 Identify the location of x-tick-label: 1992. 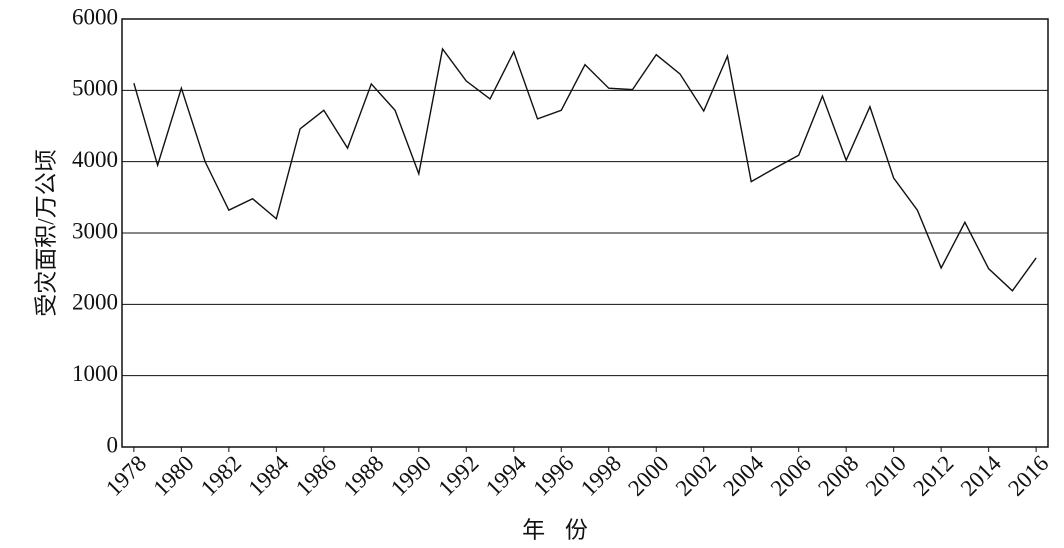
(458, 476).